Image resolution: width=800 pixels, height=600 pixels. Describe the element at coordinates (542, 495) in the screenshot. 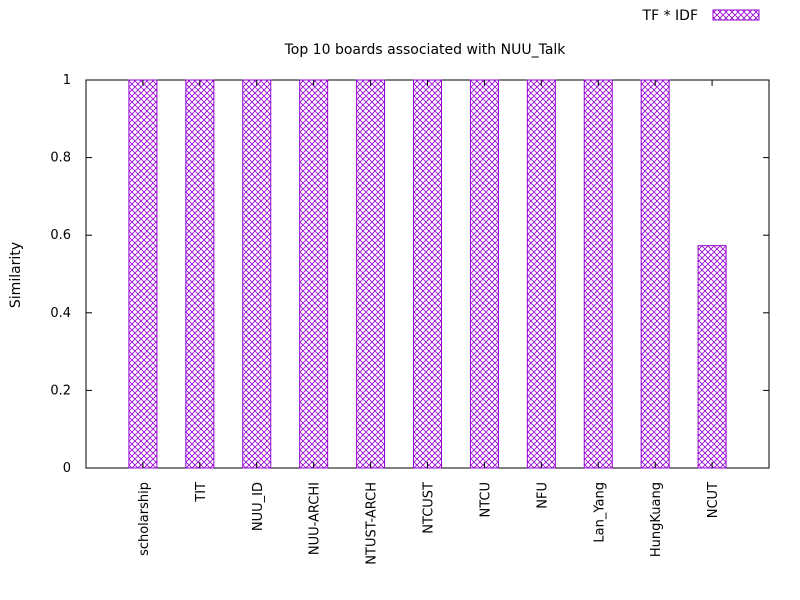

I see `x-tick-label: NFU` at that location.